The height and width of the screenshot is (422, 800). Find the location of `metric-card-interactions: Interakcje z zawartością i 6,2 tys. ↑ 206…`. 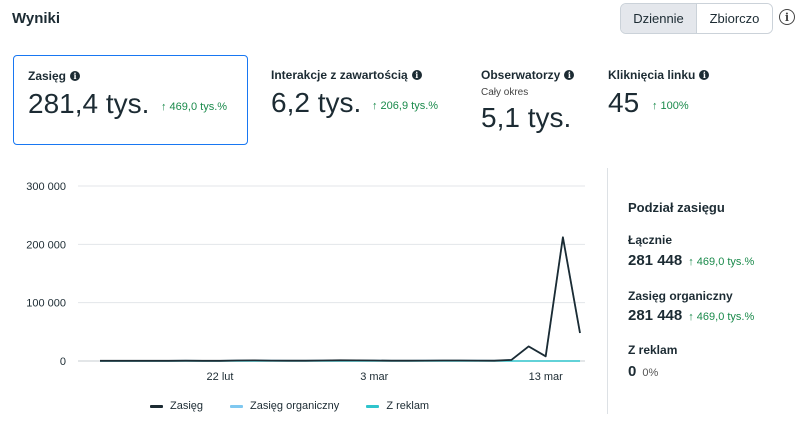

metric-card-interactions: Interakcje z zawartością i 6,2 tys. ↑ 206… is located at coordinates (357, 100).